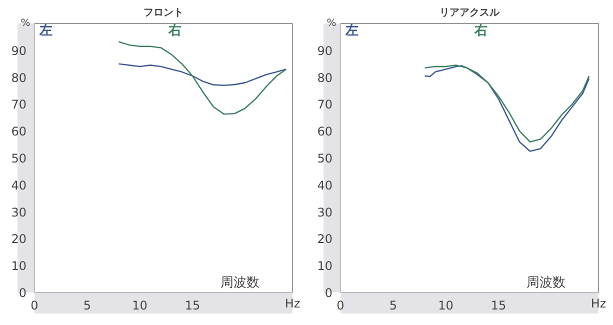 The image size is (613, 325). Describe the element at coordinates (164, 13) in the screenshot. I see `chart-title: フロント` at that location.